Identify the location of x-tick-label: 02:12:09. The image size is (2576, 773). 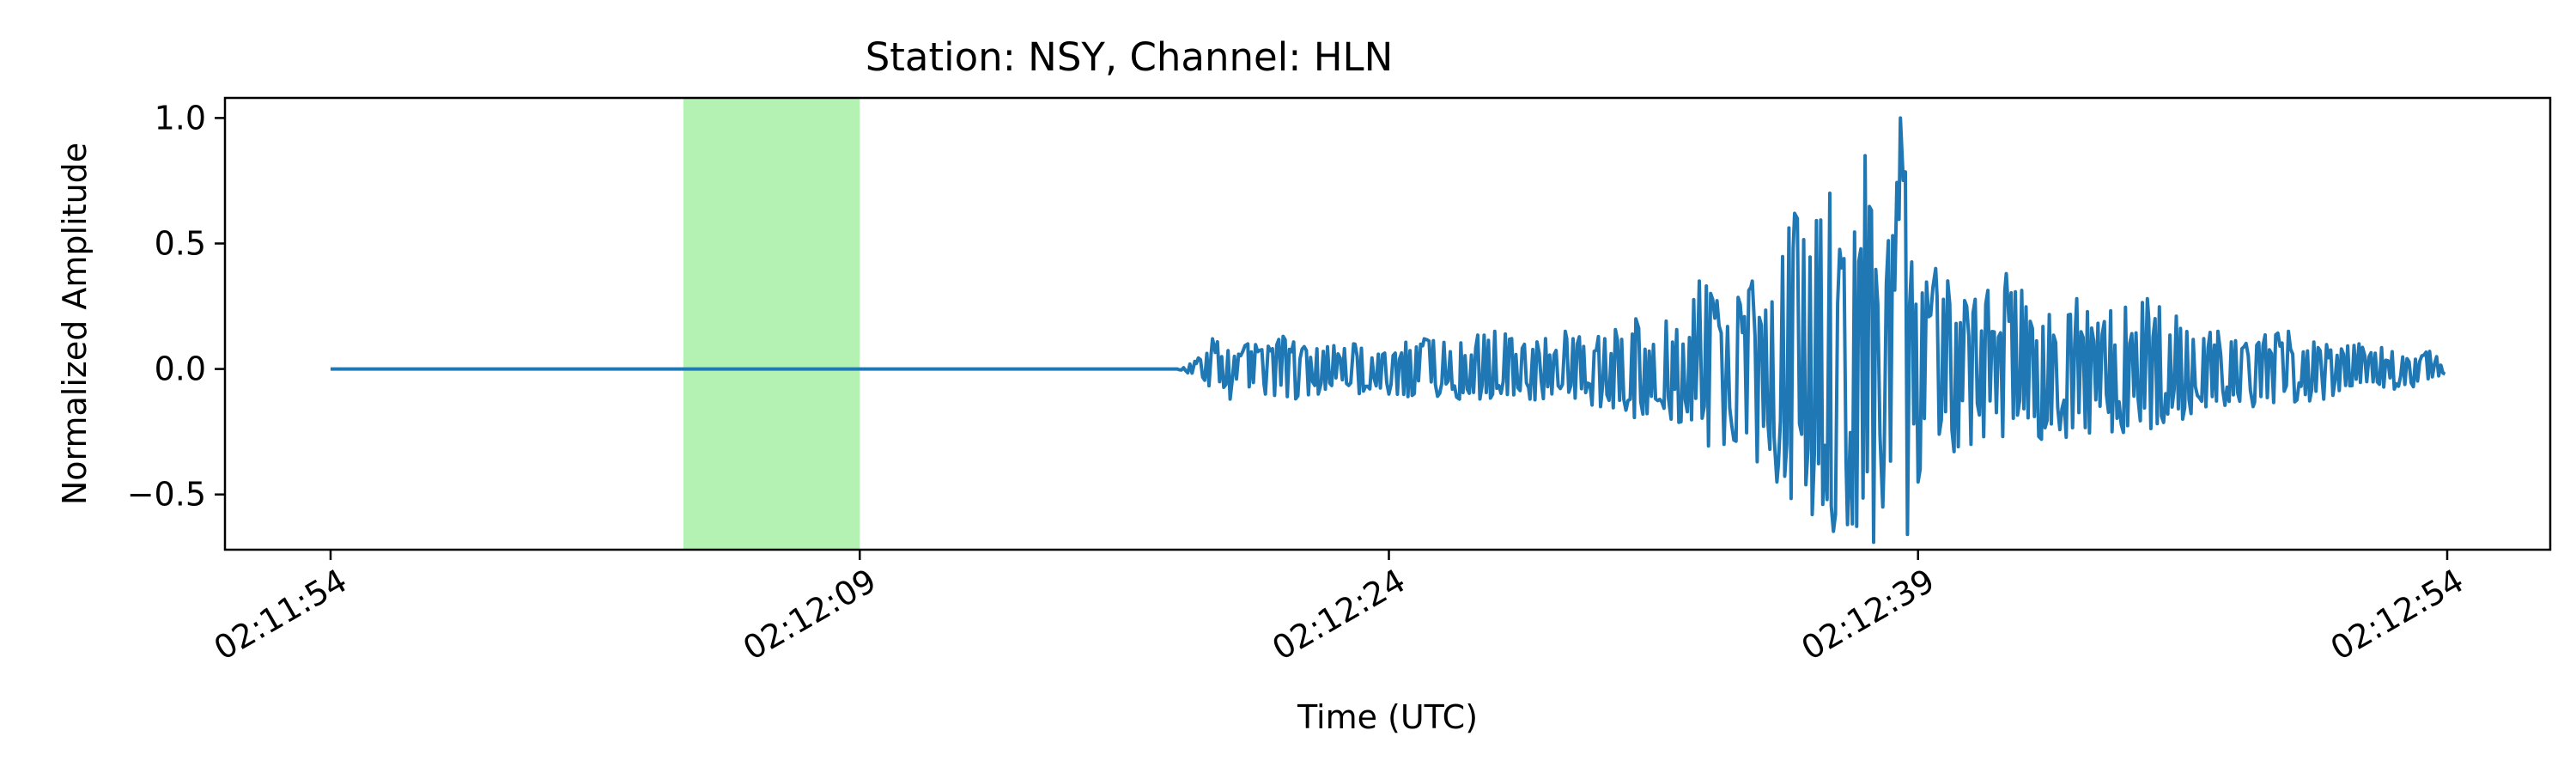
(810, 614).